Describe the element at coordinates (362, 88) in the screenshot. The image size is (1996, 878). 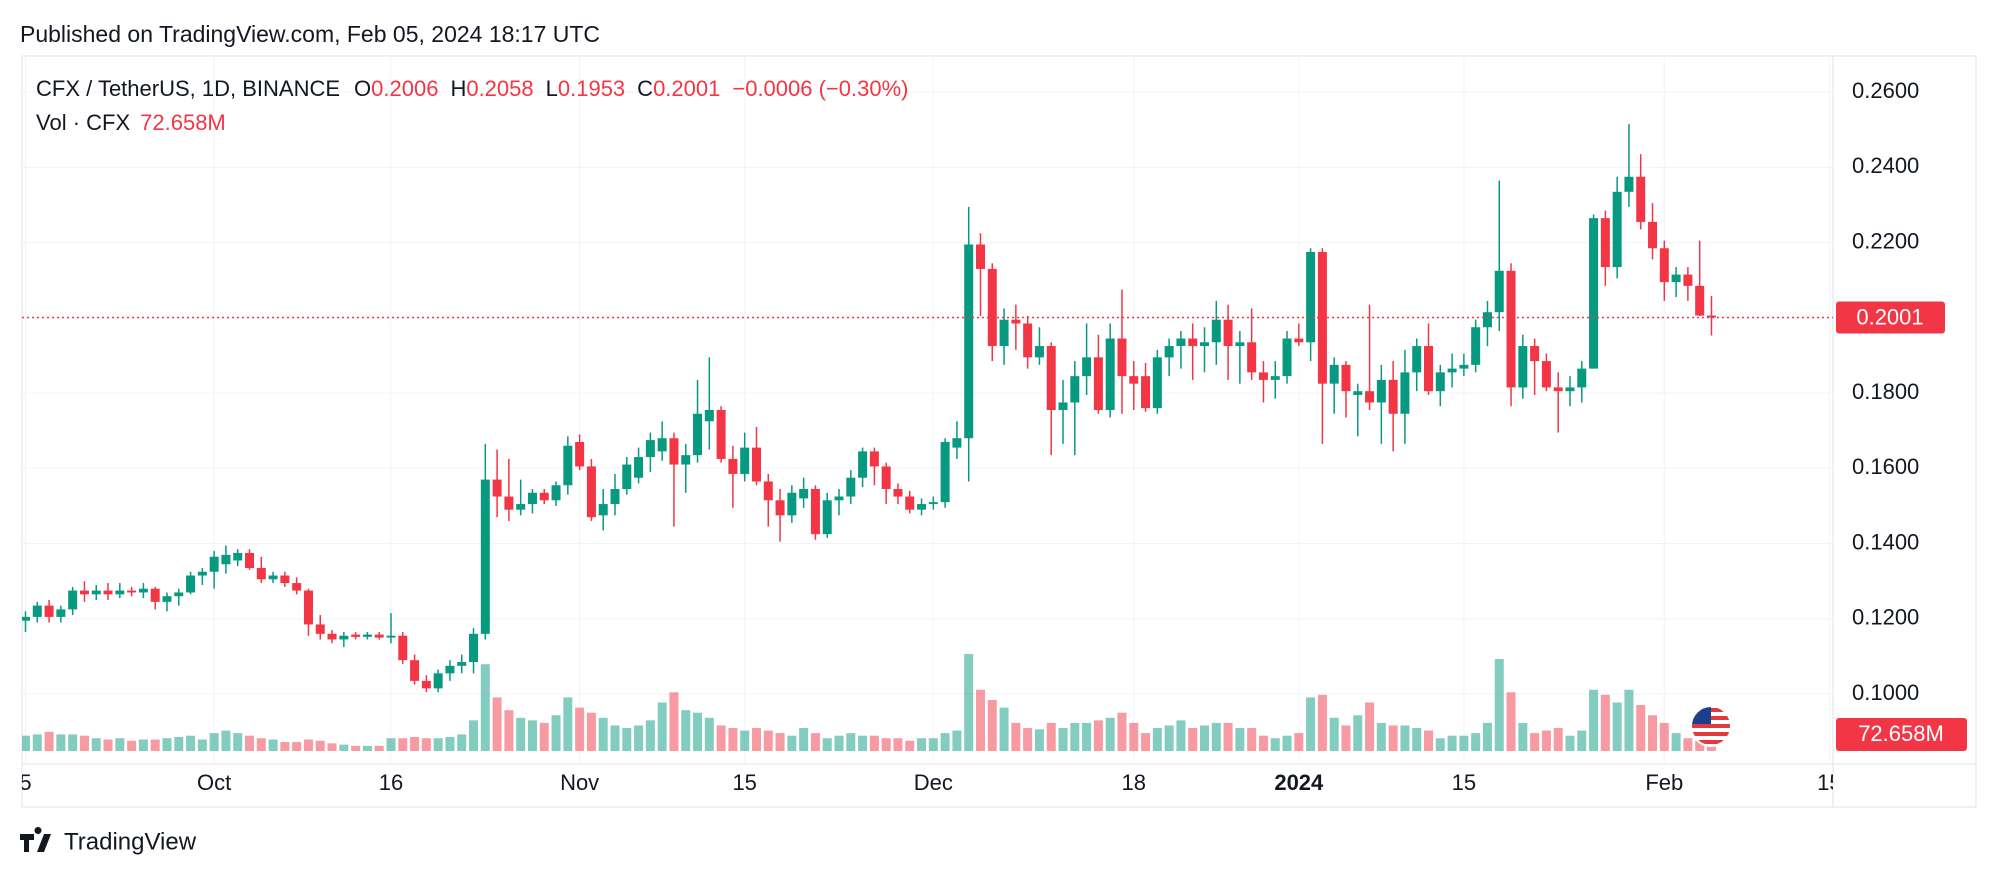
I see `legend-key: O` at that location.